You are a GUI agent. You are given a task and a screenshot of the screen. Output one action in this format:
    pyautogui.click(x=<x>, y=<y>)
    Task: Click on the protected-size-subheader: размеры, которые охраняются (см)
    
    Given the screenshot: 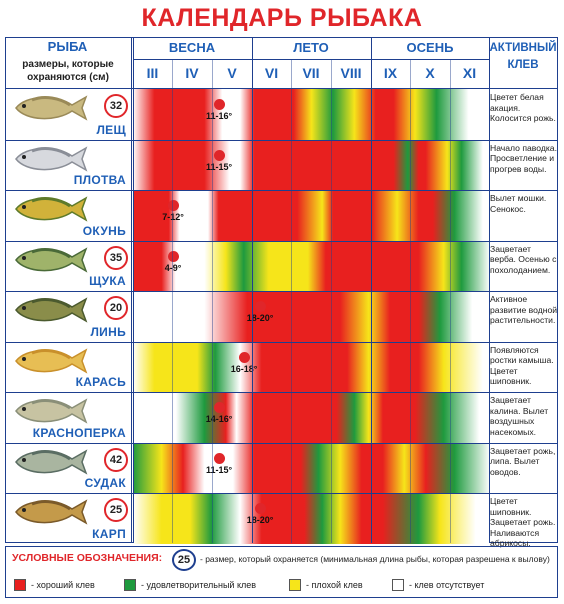 What is the action you would take?
    pyautogui.click(x=68, y=71)
    